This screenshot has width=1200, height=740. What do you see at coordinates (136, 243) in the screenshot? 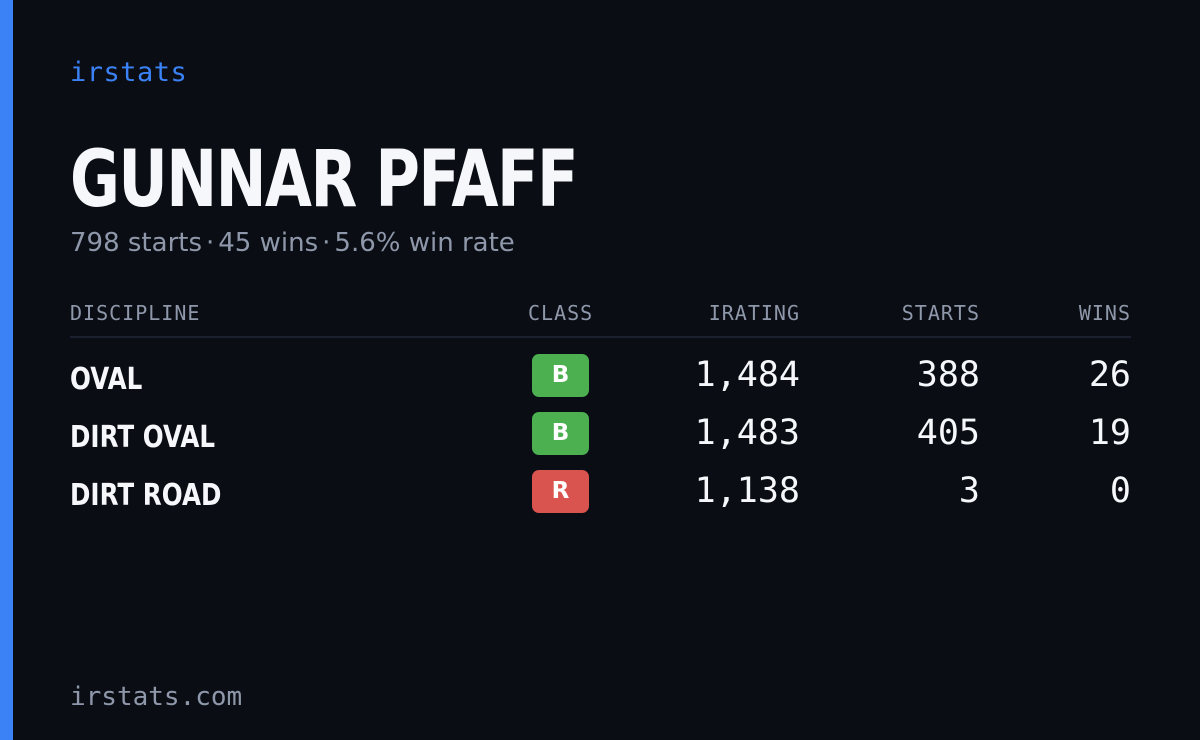
I see `summary-starts: 798 starts` at bounding box center [136, 243].